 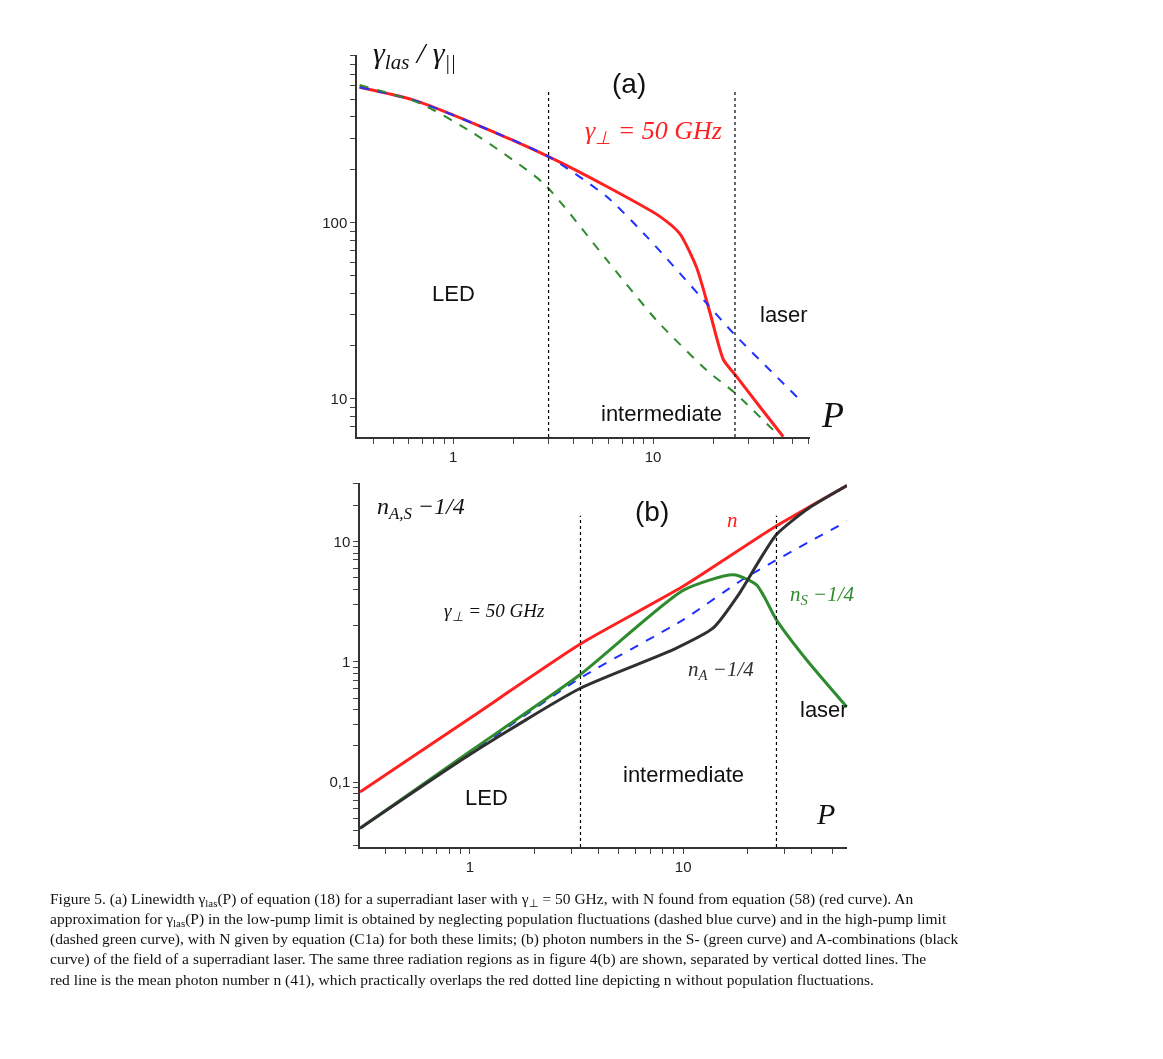 What do you see at coordinates (415, 55) in the screenshot?
I see `y-axis-title: γ$_{las}$ / γ$_{||}$` at bounding box center [415, 55].